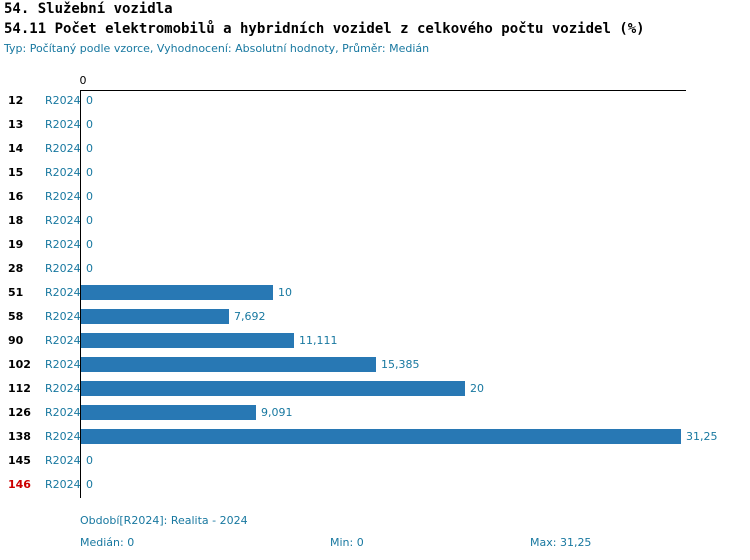 This screenshot has width=750, height=560. Describe the element at coordinates (19, 484) in the screenshot. I see `category-label: 146` at that location.